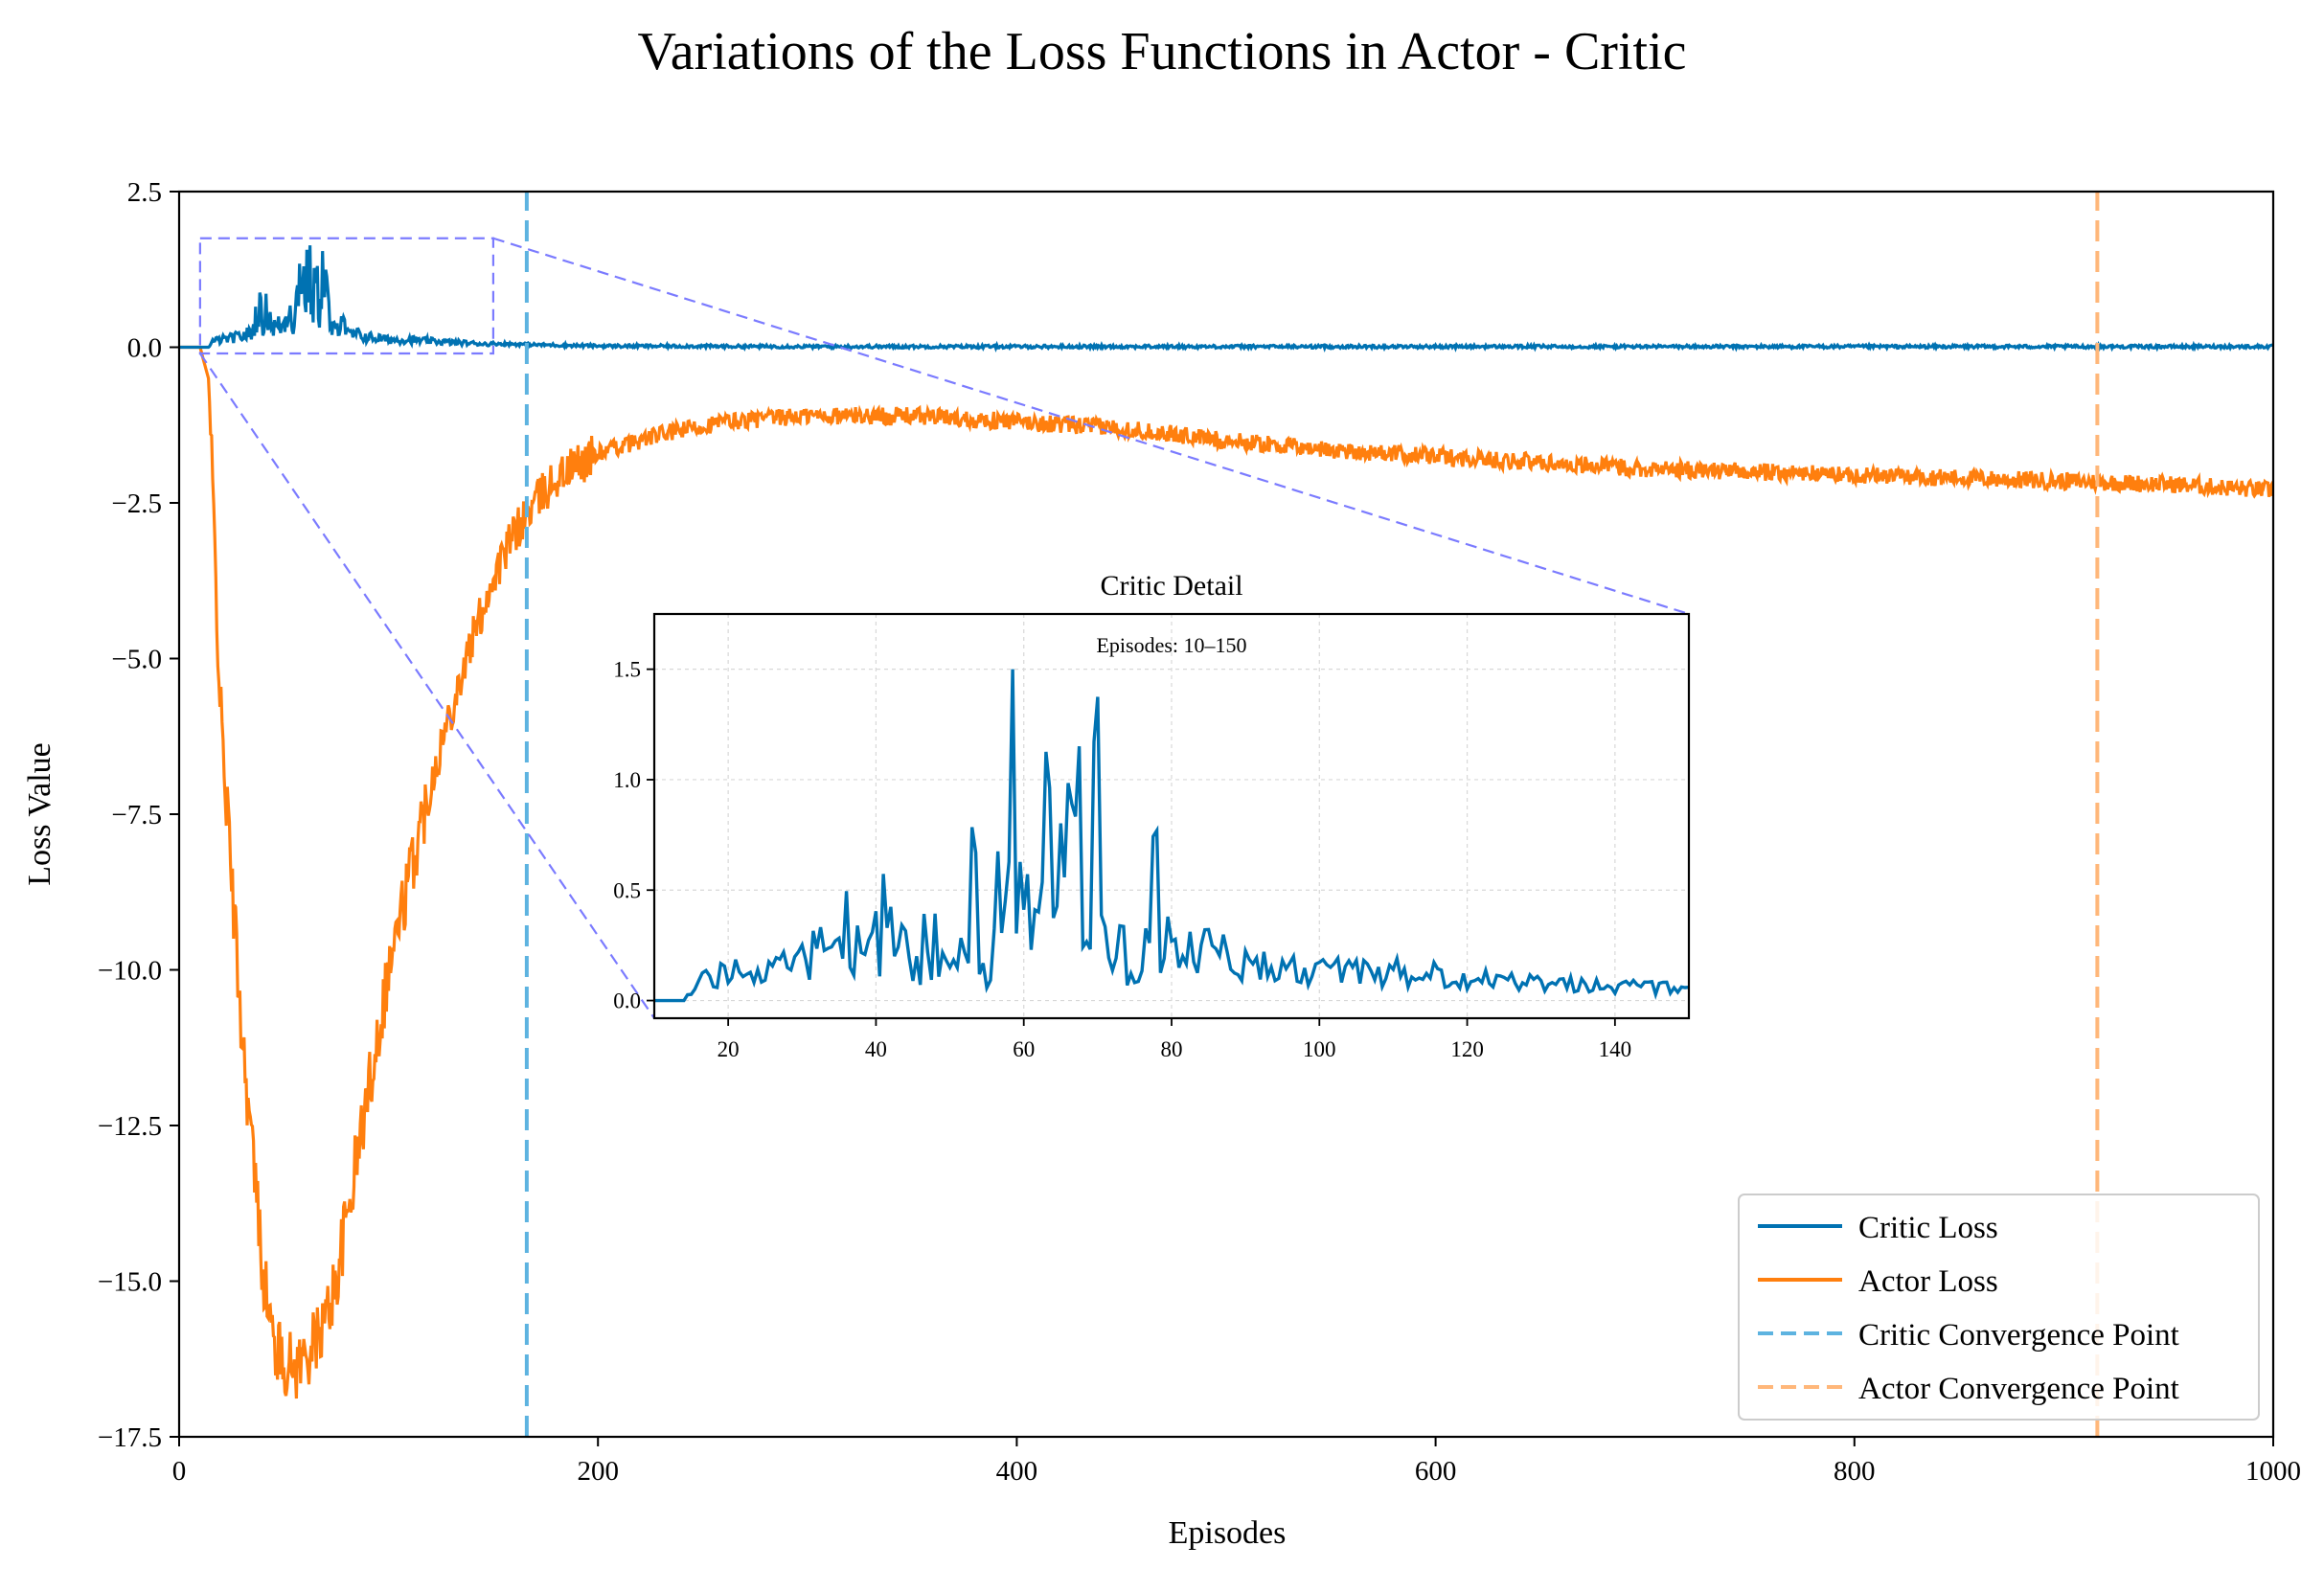  I want to click on inset-y-tick-label: 1.5, so click(627, 670).